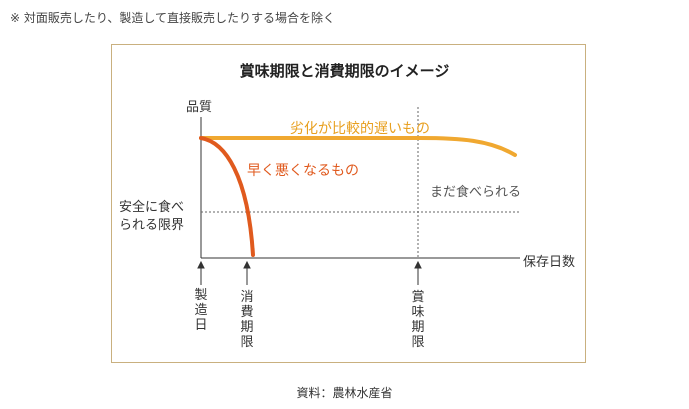 The image size is (689, 409). I want to click on y-axis-label: 品質, so click(199, 107).